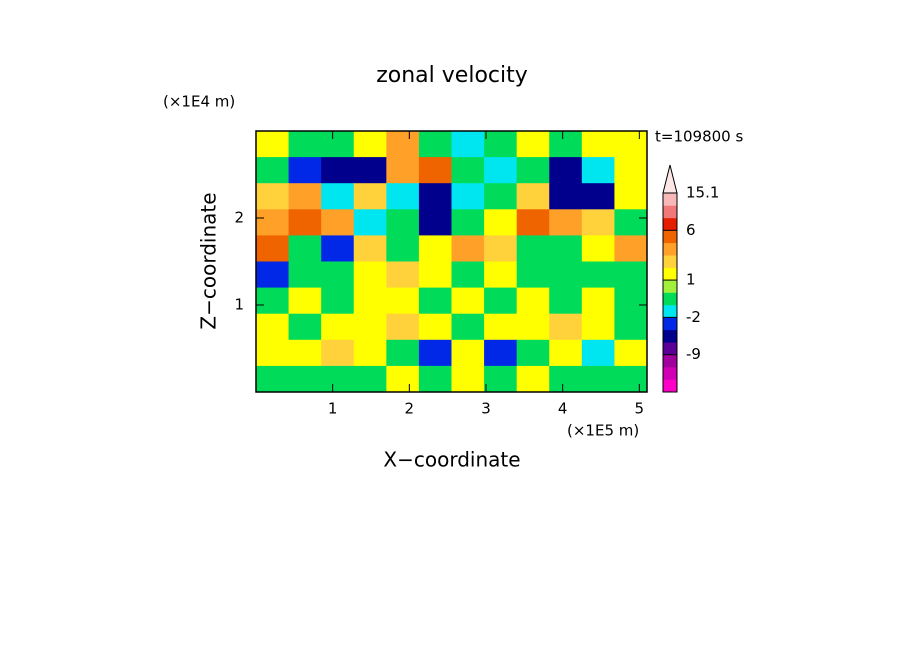 This screenshot has height=654, width=904. What do you see at coordinates (691, 280) in the screenshot?
I see `colorbar-label: 1` at bounding box center [691, 280].